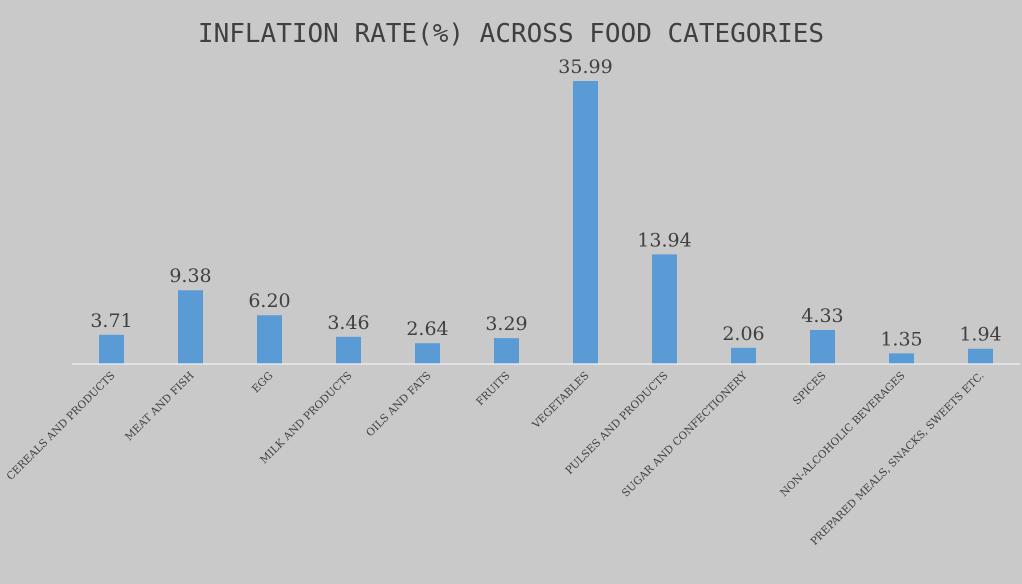  I want to click on category-label-10: NON-ALCOHOLIC BEVERAGES, so click(843, 435).